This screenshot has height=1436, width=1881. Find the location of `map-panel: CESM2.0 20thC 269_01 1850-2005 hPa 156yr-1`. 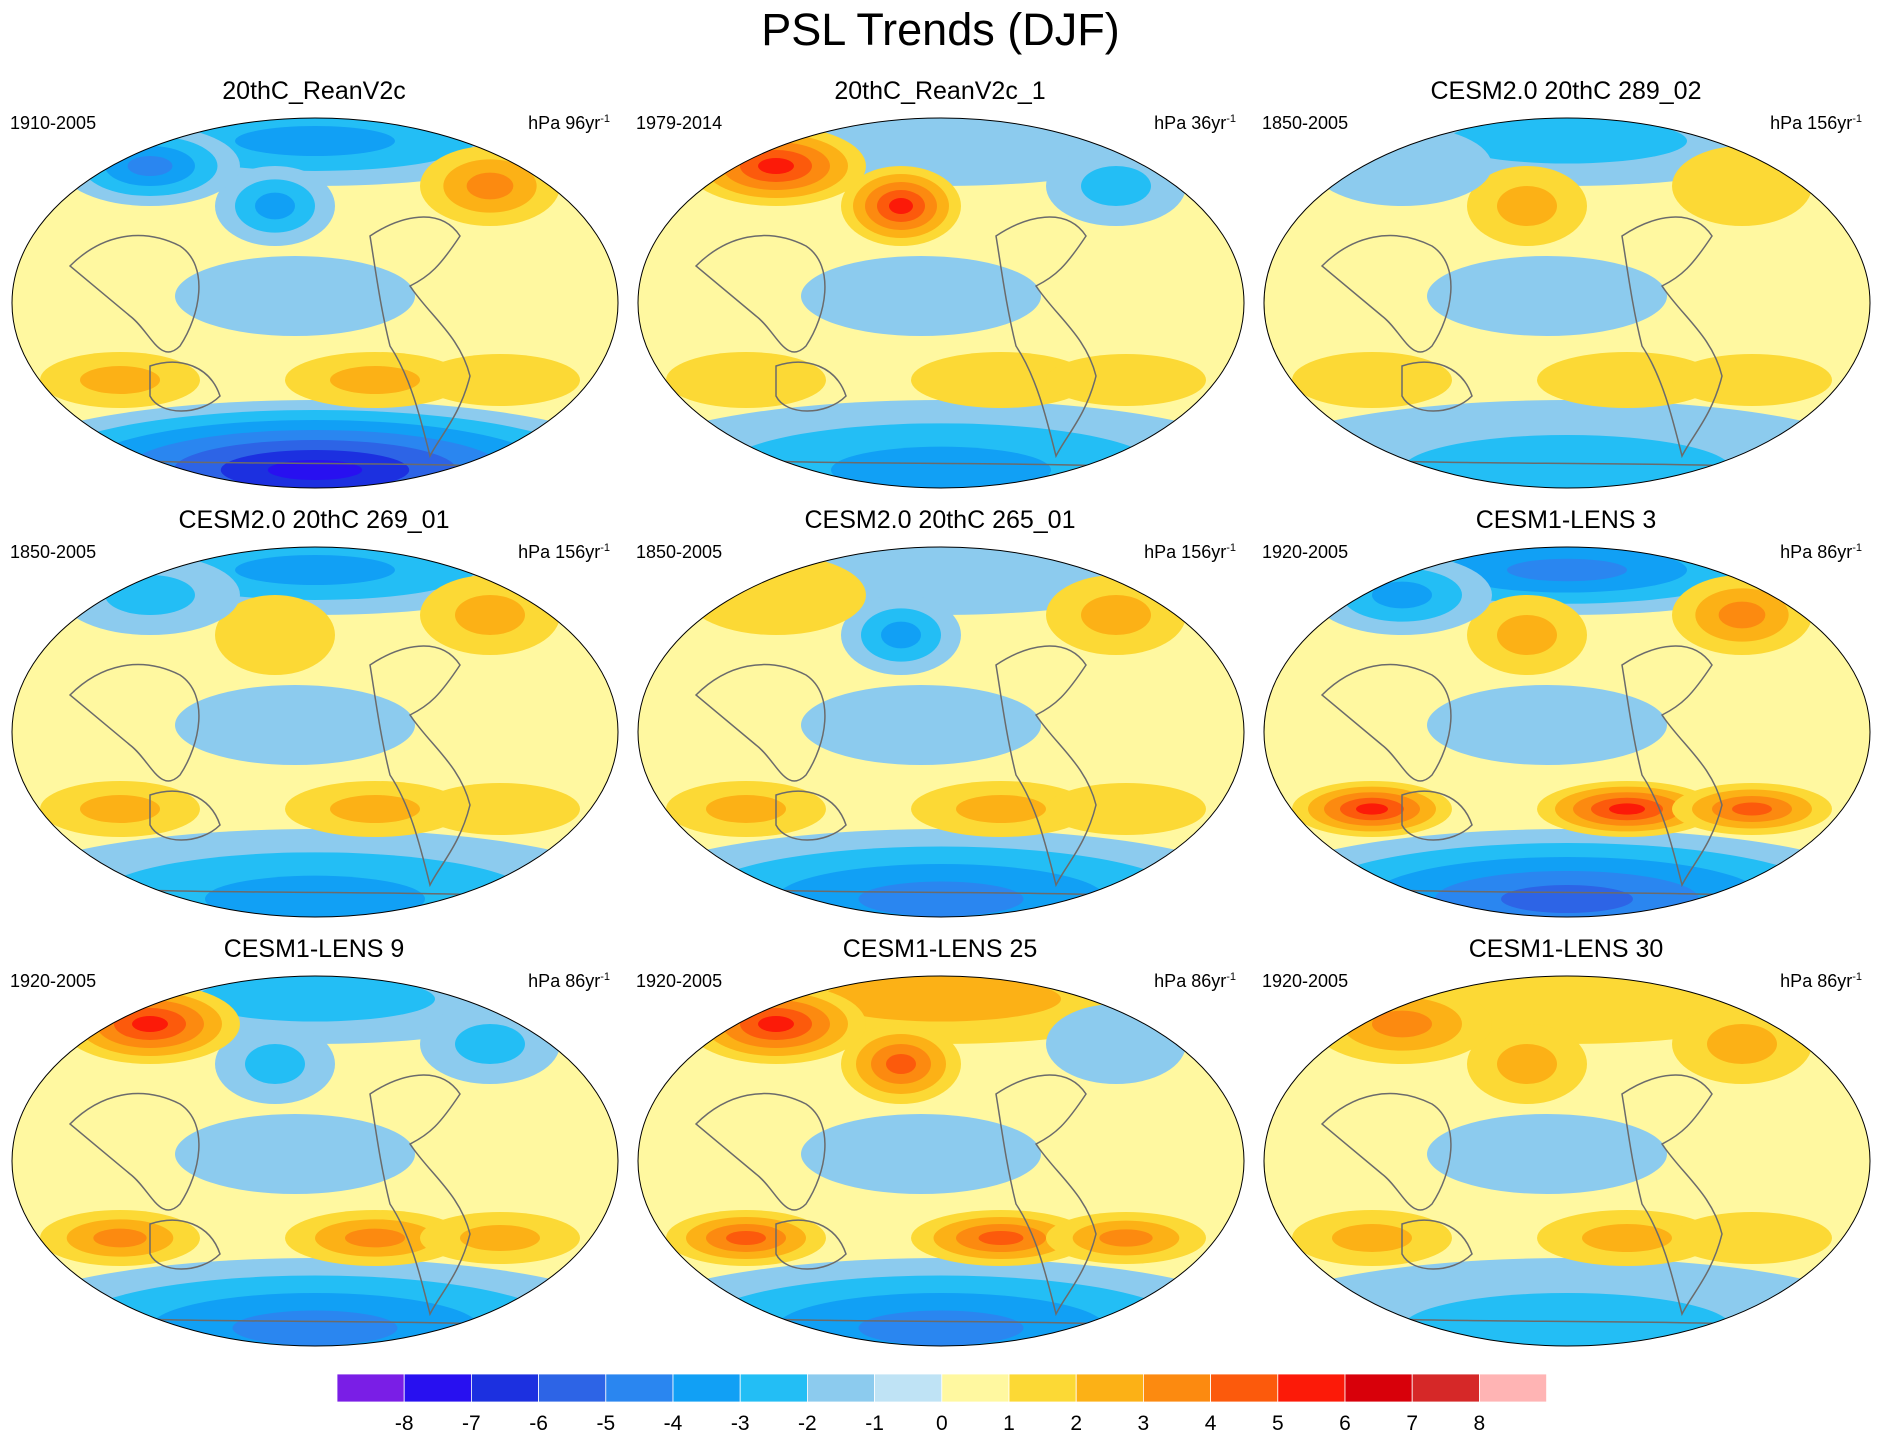

map-panel: CESM2.0 20thC 269_01 1850-2005 hPa 156yr-1 is located at coordinates (314, 715).